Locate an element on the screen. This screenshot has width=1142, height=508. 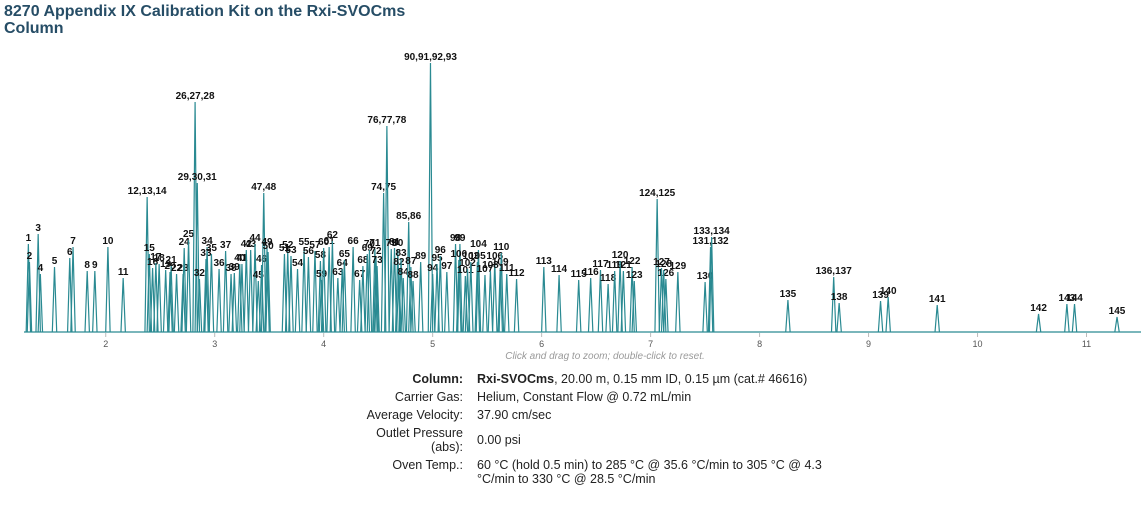
x-tick-label: 11 is located at coordinates (1086, 344).